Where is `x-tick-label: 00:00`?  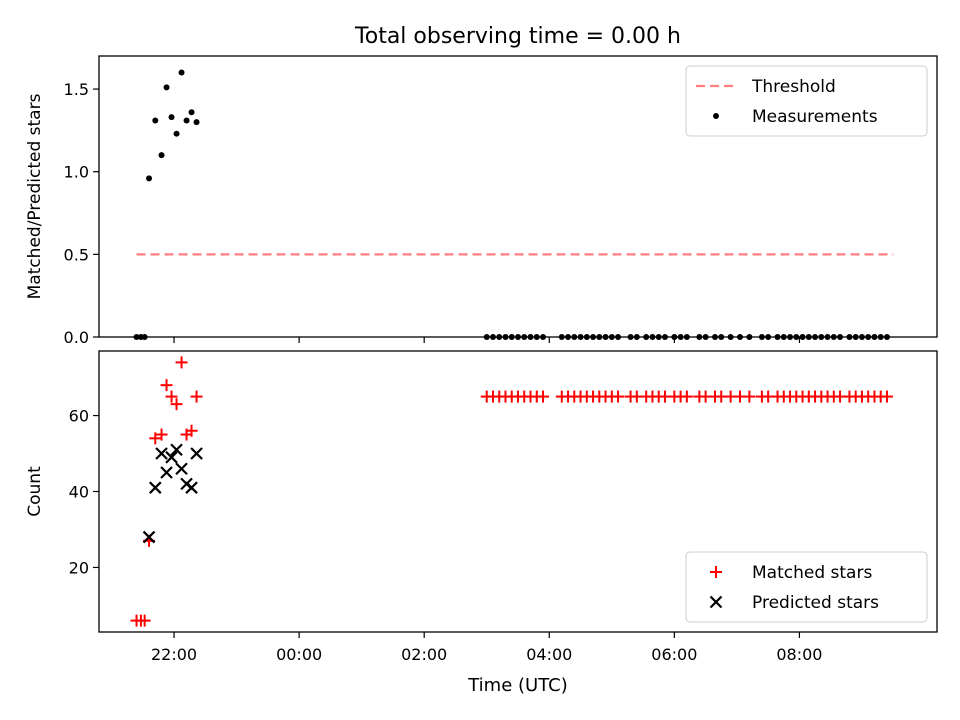 x-tick-label: 00:00 is located at coordinates (299, 654).